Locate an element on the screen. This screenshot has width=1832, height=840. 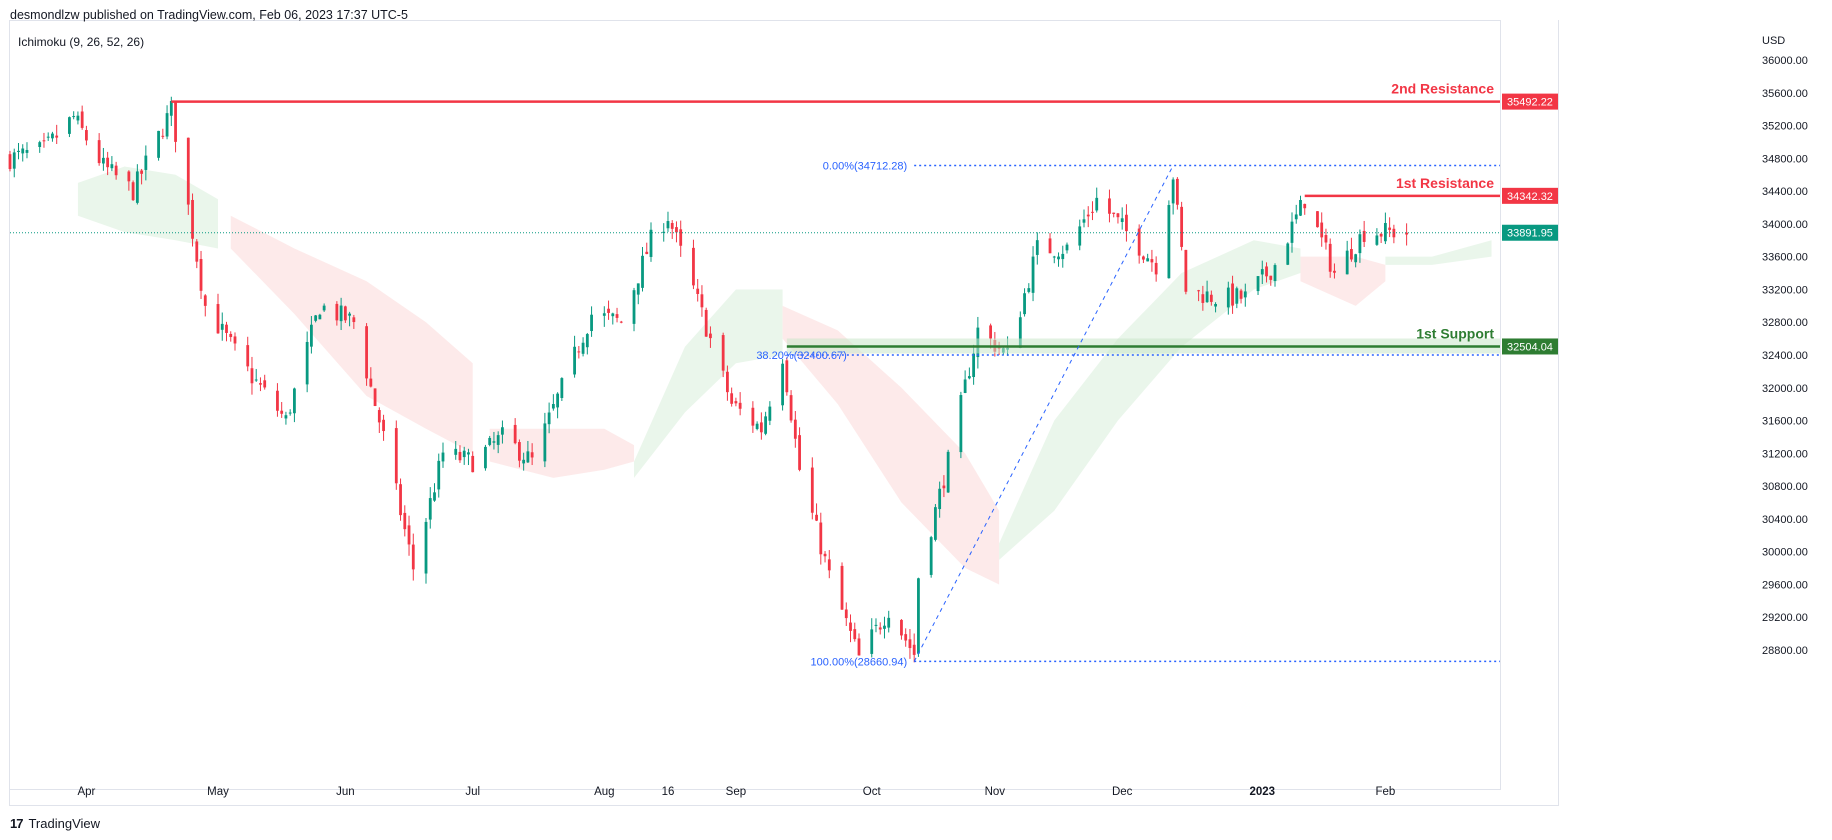
level-name: 1st Resistance is located at coordinates (1445, 183).